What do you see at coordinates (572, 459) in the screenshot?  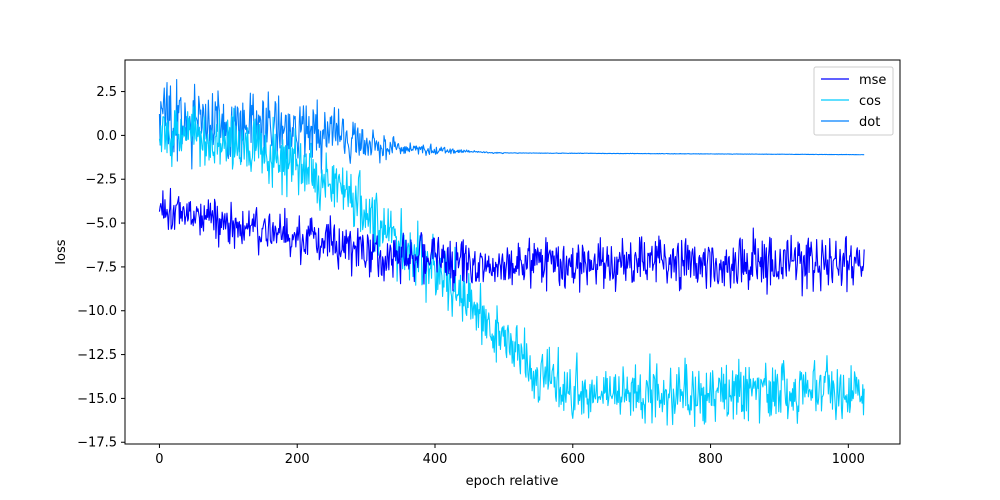 I see `x-tick-label: 600` at bounding box center [572, 459].